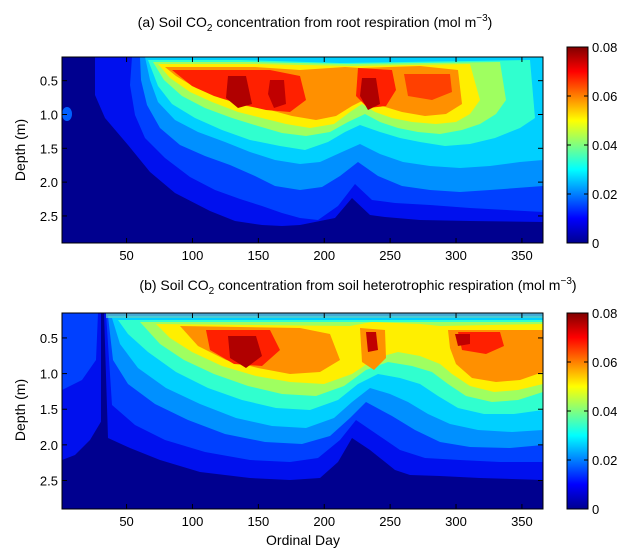 This screenshot has height=549, width=642. I want to click on panel-a-colorbar-tick-label: 0.06, so click(604, 96).